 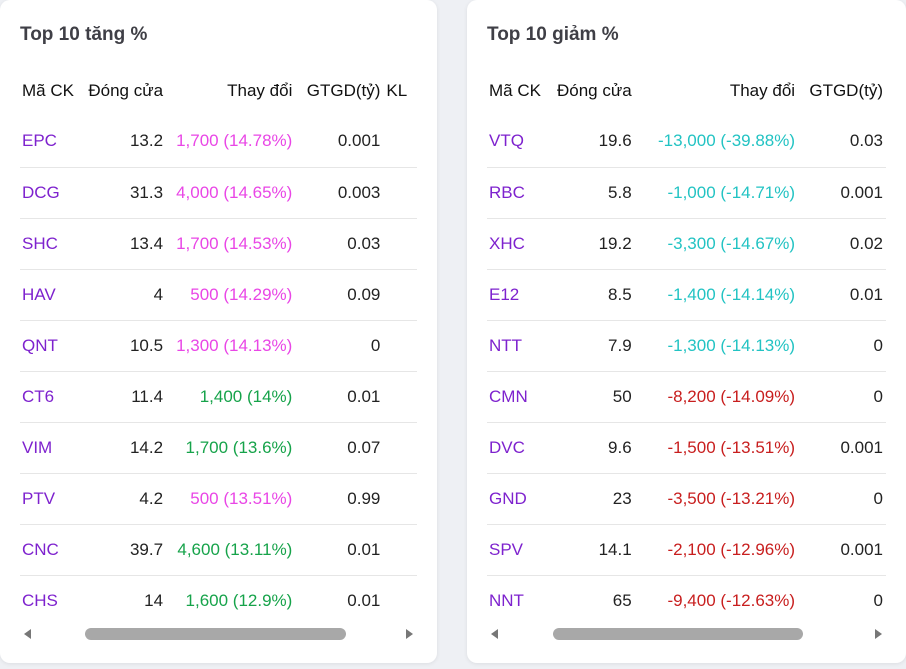 What do you see at coordinates (518, 193) in the screenshot?
I see `stock-symbol: RBC` at bounding box center [518, 193].